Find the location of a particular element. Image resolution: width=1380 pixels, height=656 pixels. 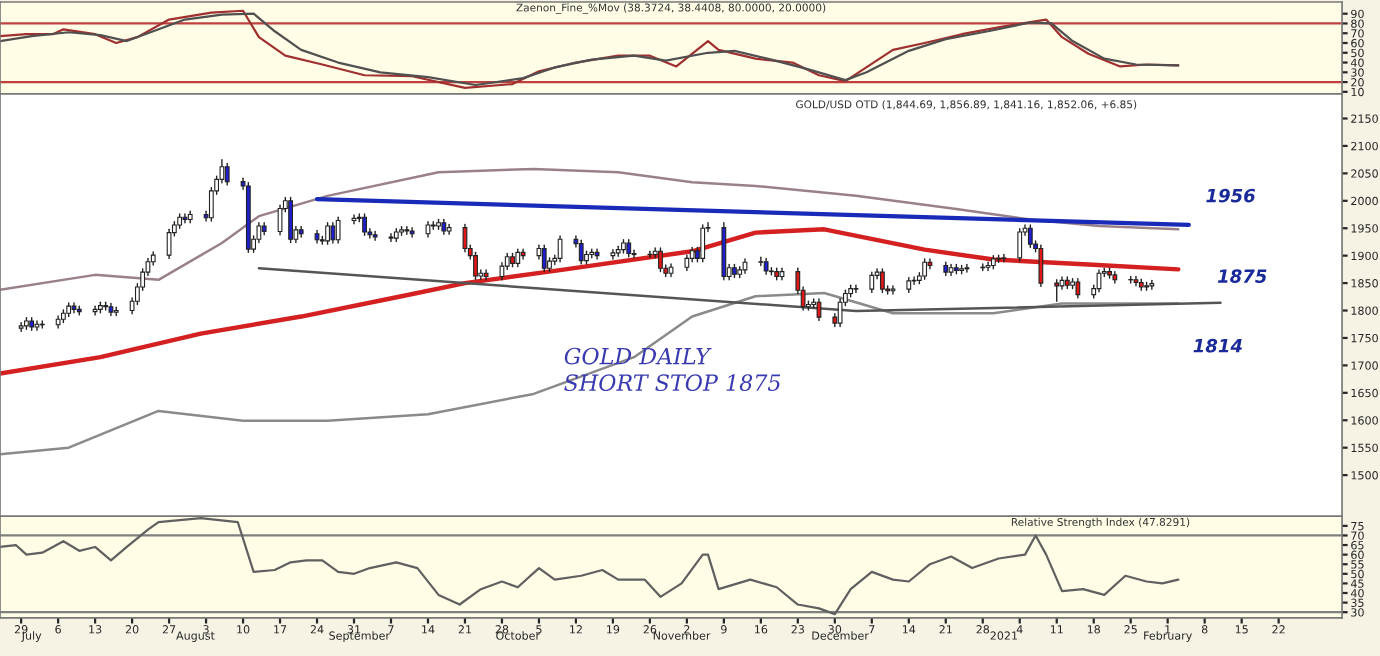

annotation: 1875 is located at coordinates (1242, 276).